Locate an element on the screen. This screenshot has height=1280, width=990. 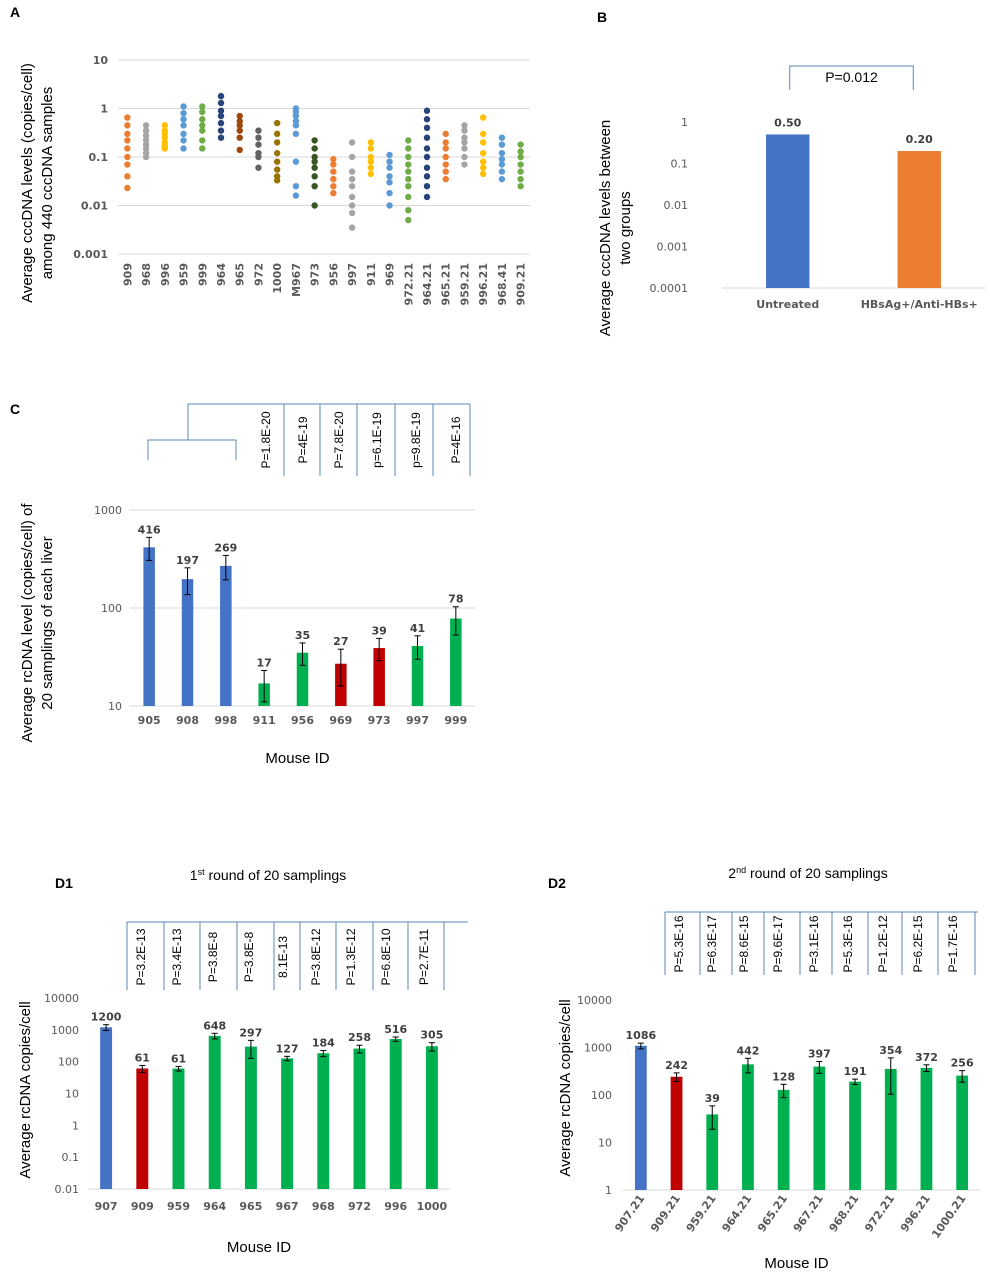
x-tick-label: 911 is located at coordinates (264, 720).